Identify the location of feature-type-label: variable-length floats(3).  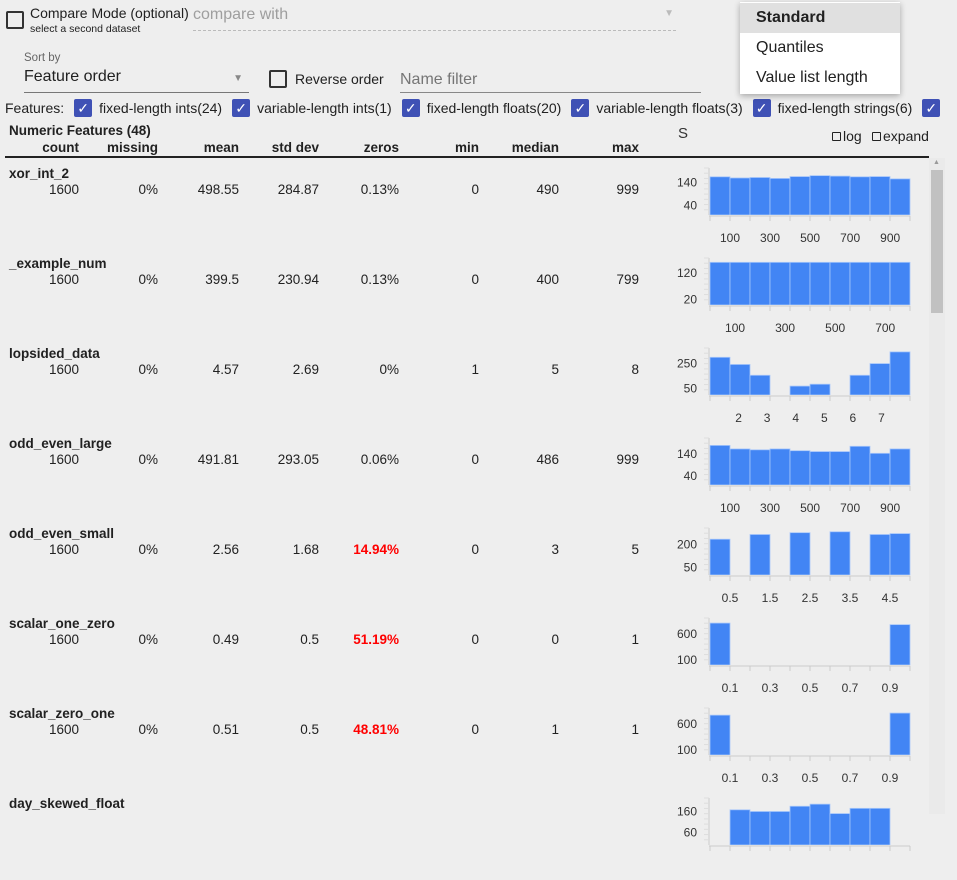
(669, 108).